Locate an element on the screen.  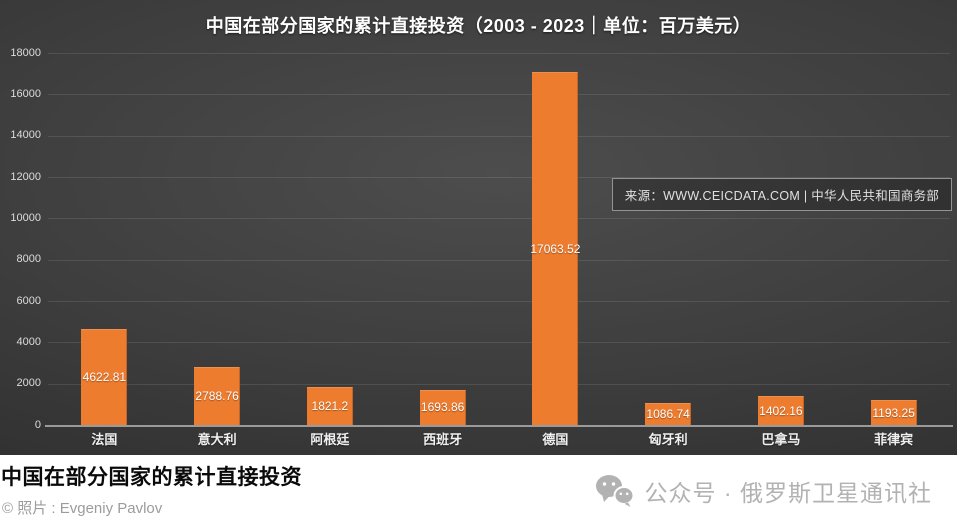
wechat-account-label: 公众号 · 俄罗斯卫星通讯社 is located at coordinates (788, 493).